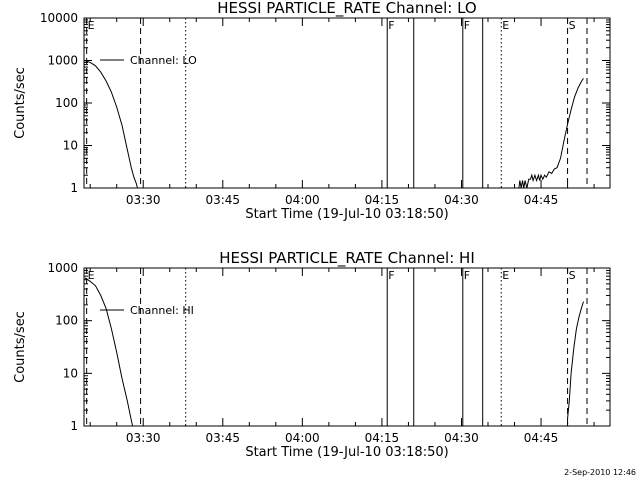  Describe the element at coordinates (163, 60) in the screenshot. I see `legend-label: Channel: LO` at that location.